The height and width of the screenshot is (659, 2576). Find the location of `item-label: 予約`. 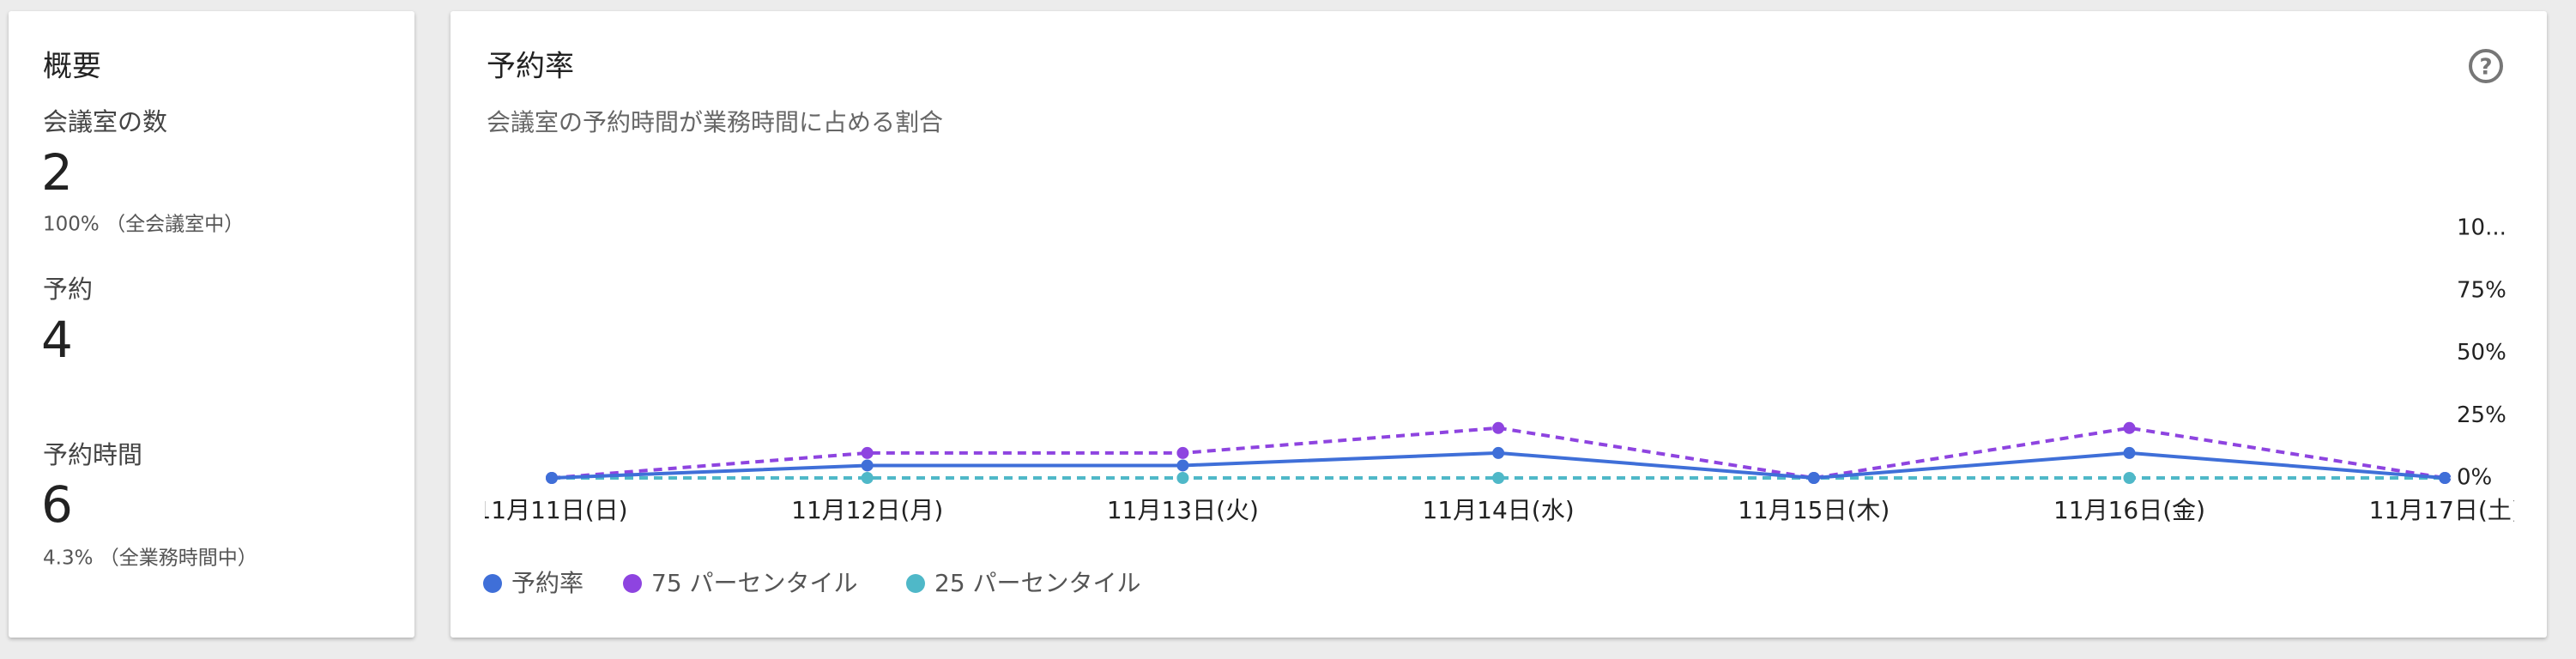

item-label: 予約 is located at coordinates (68, 289).